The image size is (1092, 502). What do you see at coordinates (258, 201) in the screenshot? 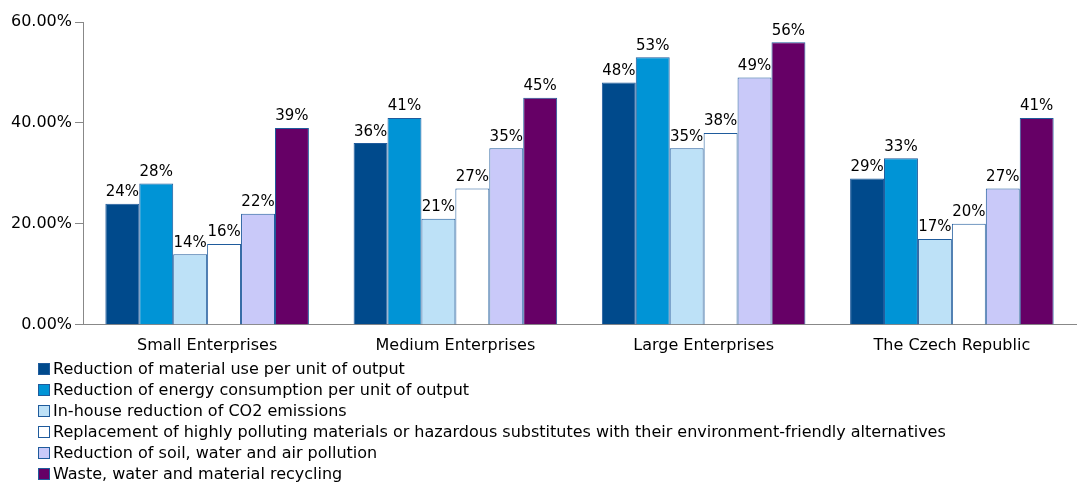
I see `data-label: 22%` at bounding box center [258, 201].